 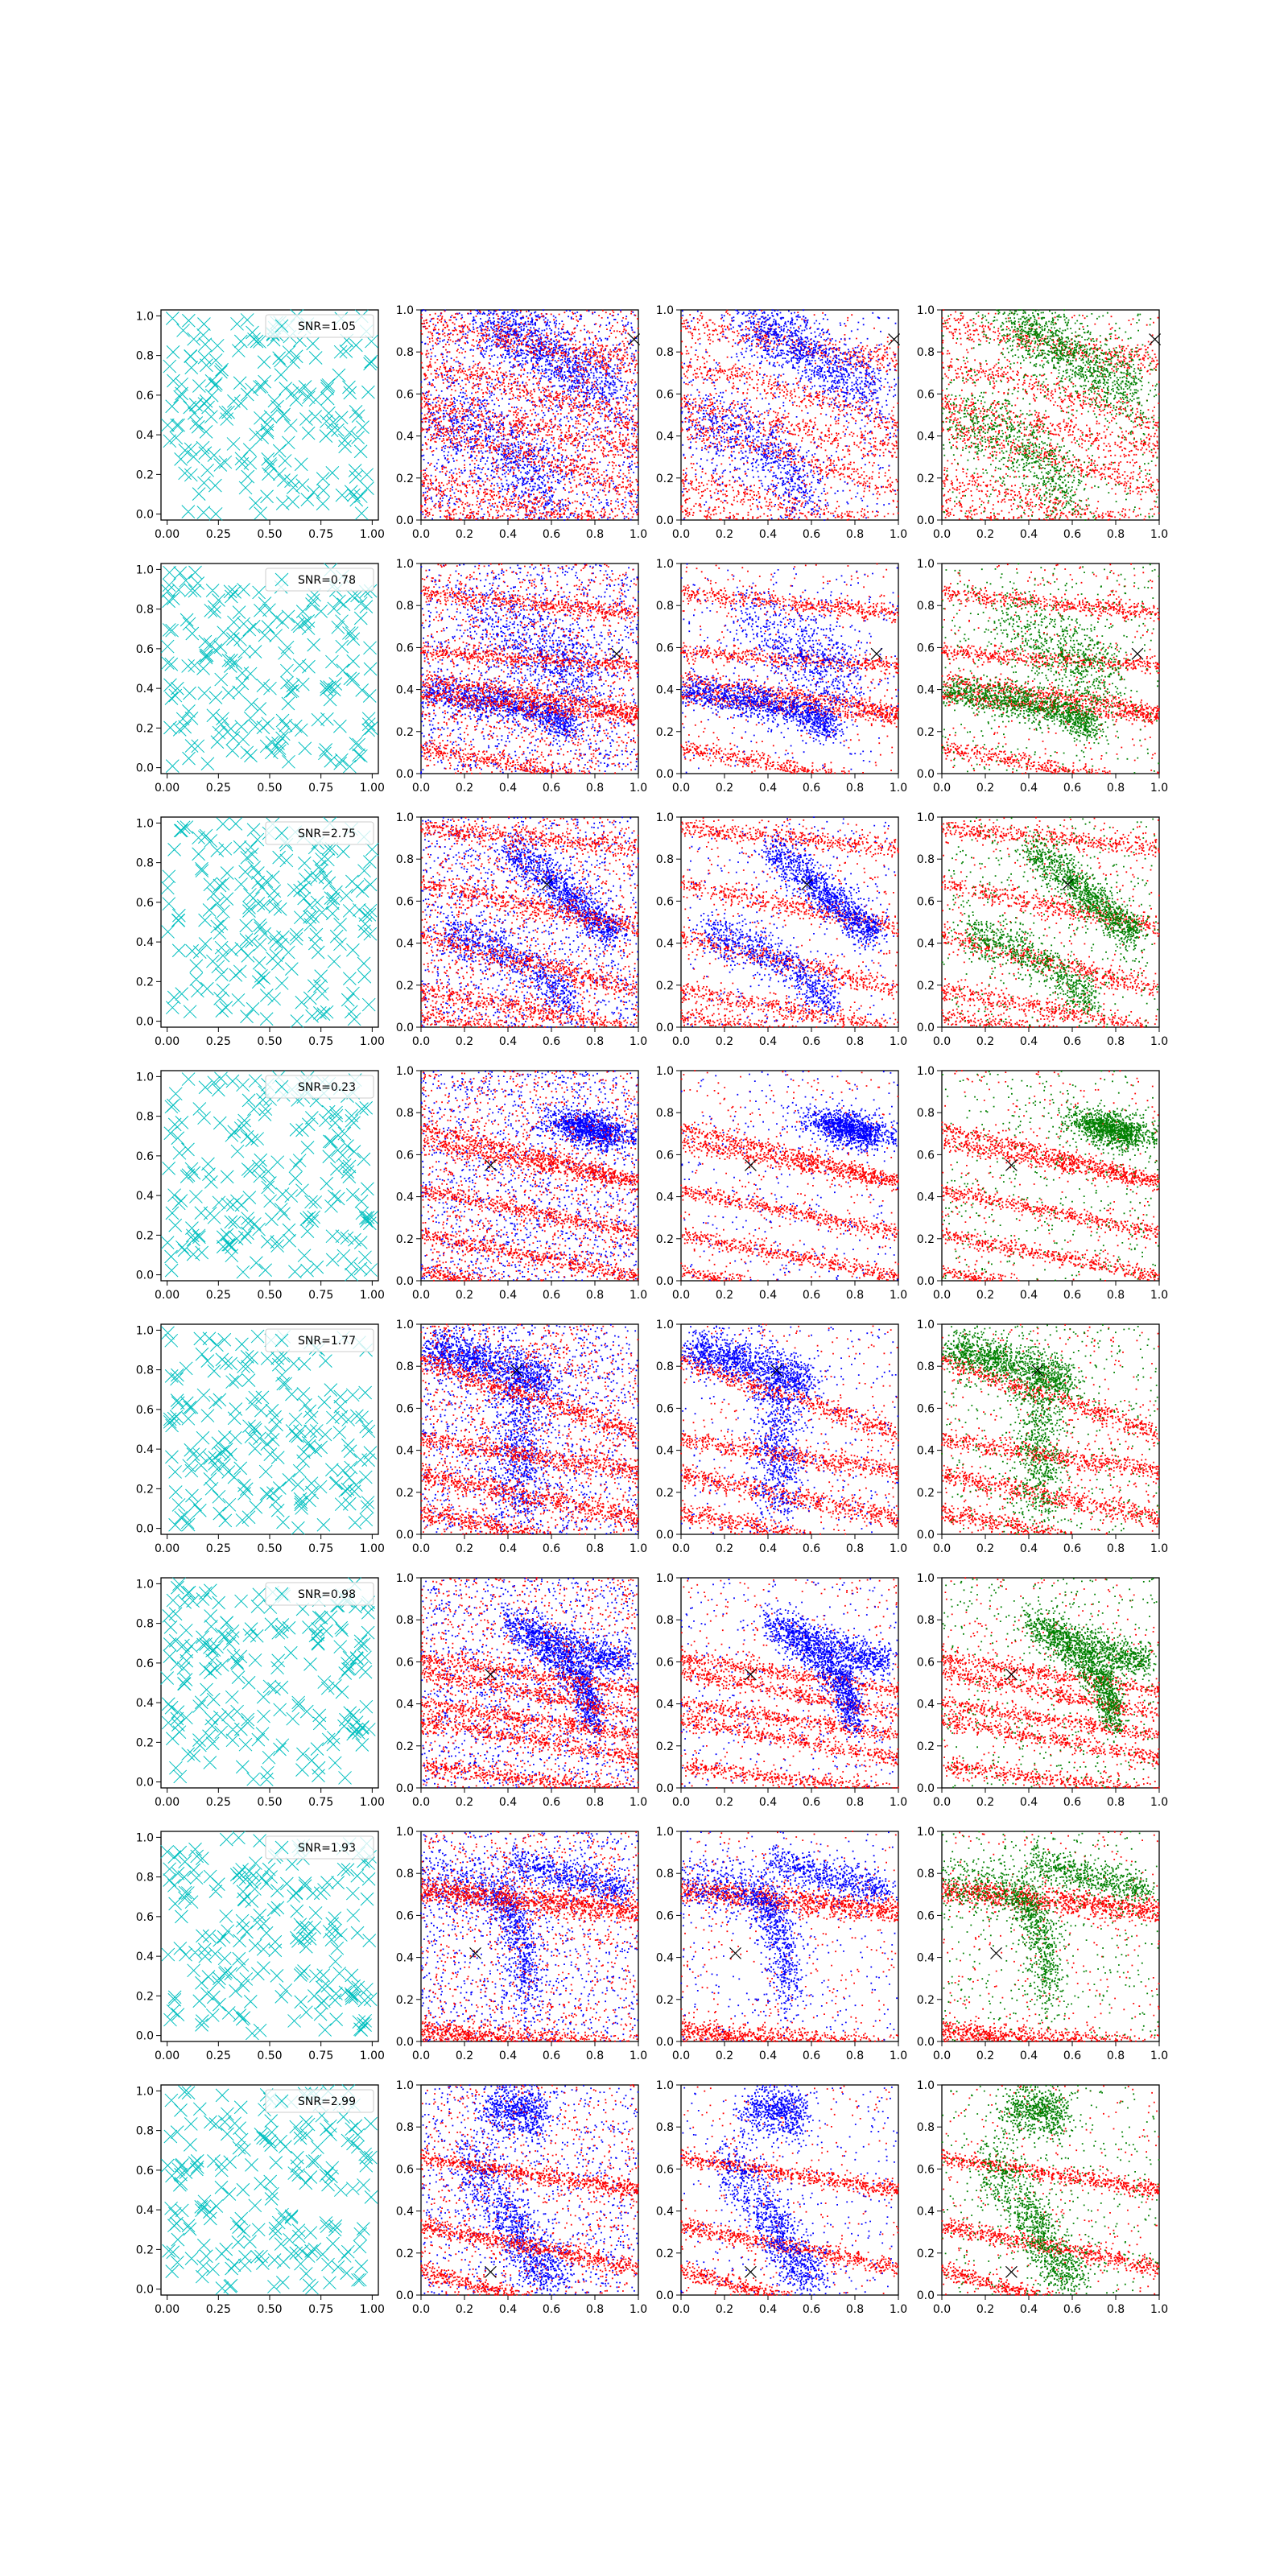 I want to click on panel-r3-c4-xtick-label: 0.0, so click(x=942, y=1041).